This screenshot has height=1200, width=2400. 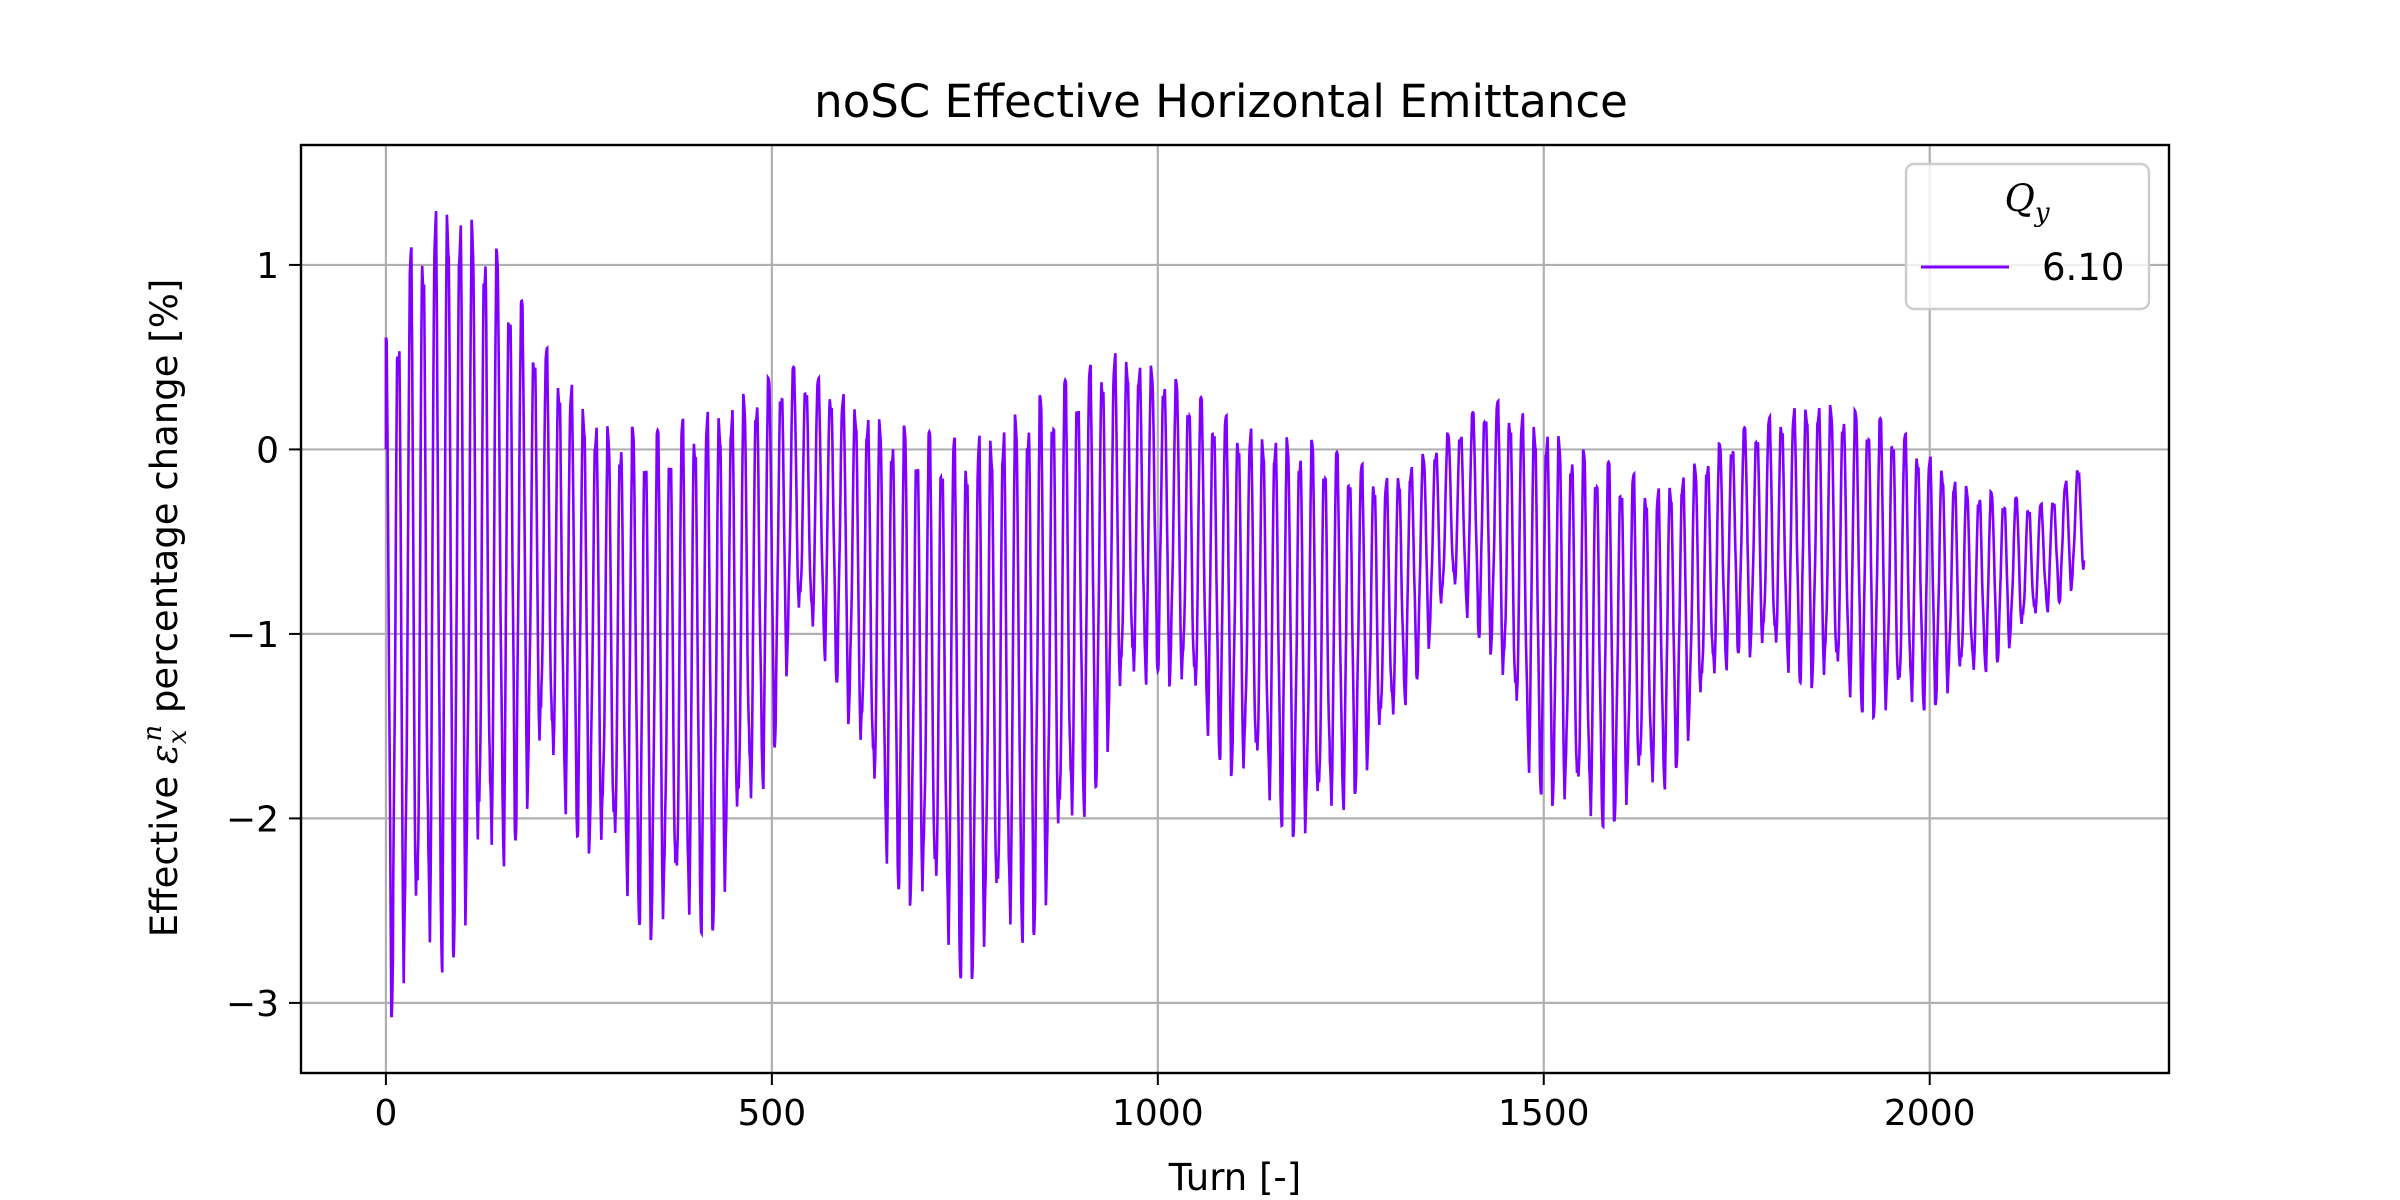 I want to click on legend-label-6.10: 6.10, so click(x=2083, y=267).